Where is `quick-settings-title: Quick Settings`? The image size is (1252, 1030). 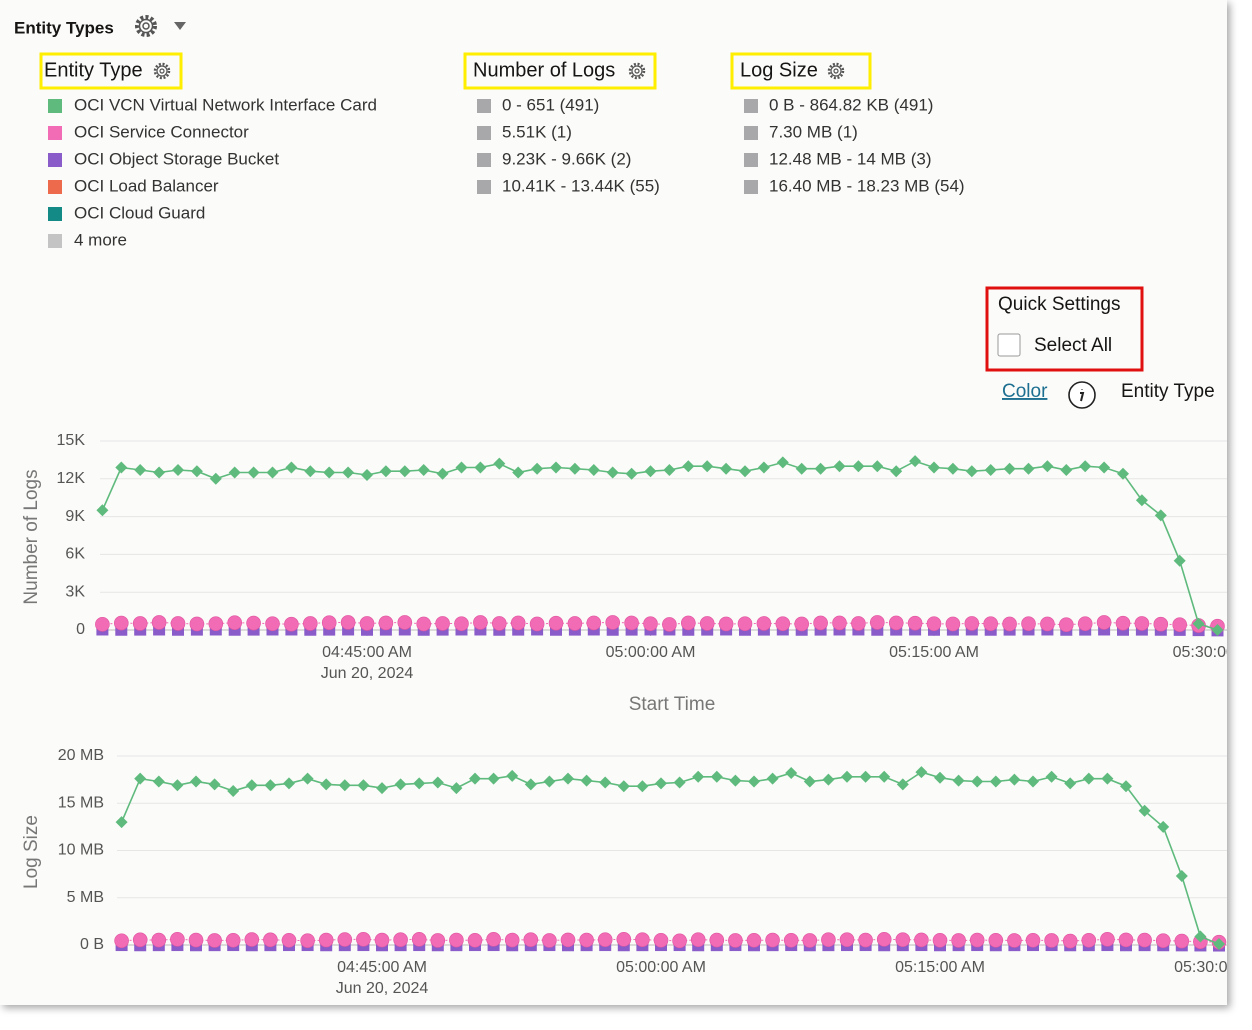
quick-settings-title: Quick Settings is located at coordinates (1059, 304).